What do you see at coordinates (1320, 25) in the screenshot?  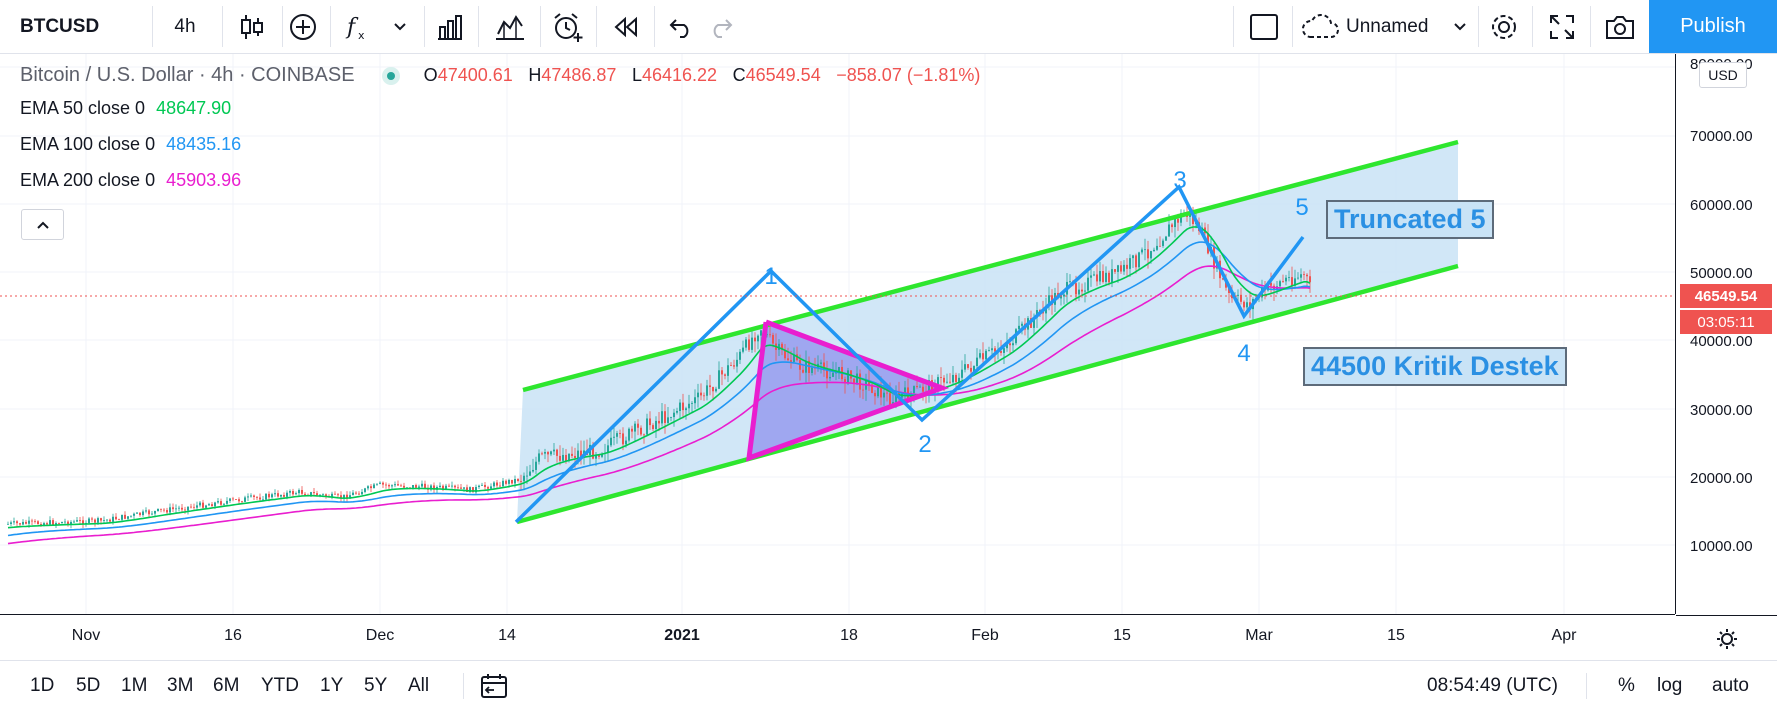 I see `cloud-icon` at bounding box center [1320, 25].